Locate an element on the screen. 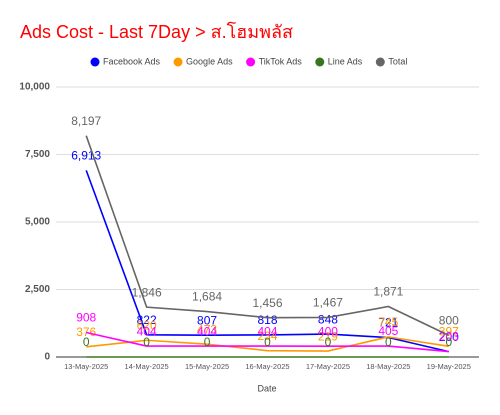 This screenshot has height=415, width=500. chart-title: Ads Cost - Last 7Day > ส.โฮมพลัส is located at coordinates (156, 31).